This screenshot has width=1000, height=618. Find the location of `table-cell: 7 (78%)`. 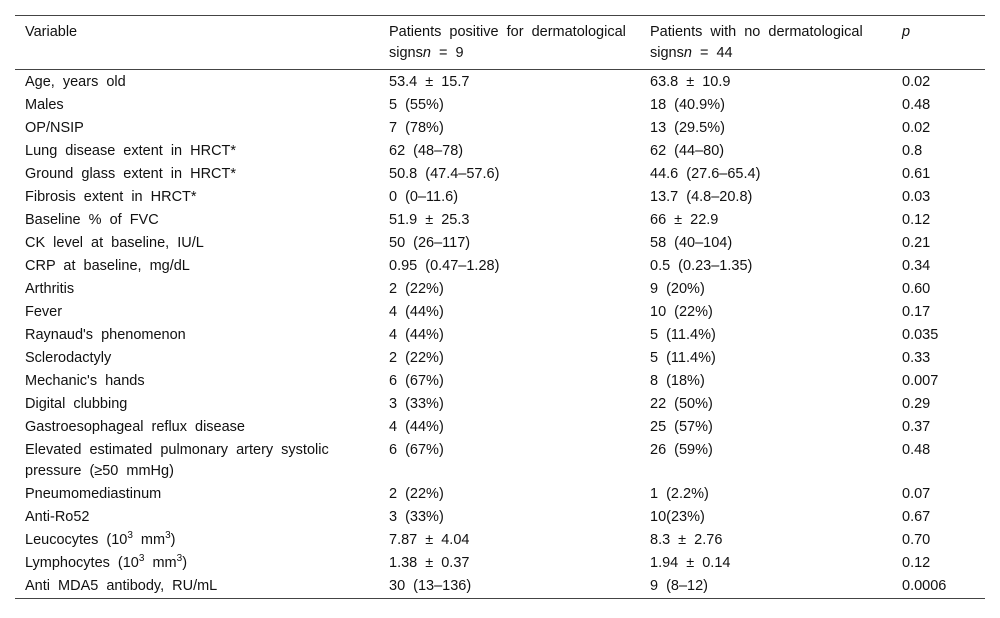

table-cell: 7 (78%) is located at coordinates (416, 128).